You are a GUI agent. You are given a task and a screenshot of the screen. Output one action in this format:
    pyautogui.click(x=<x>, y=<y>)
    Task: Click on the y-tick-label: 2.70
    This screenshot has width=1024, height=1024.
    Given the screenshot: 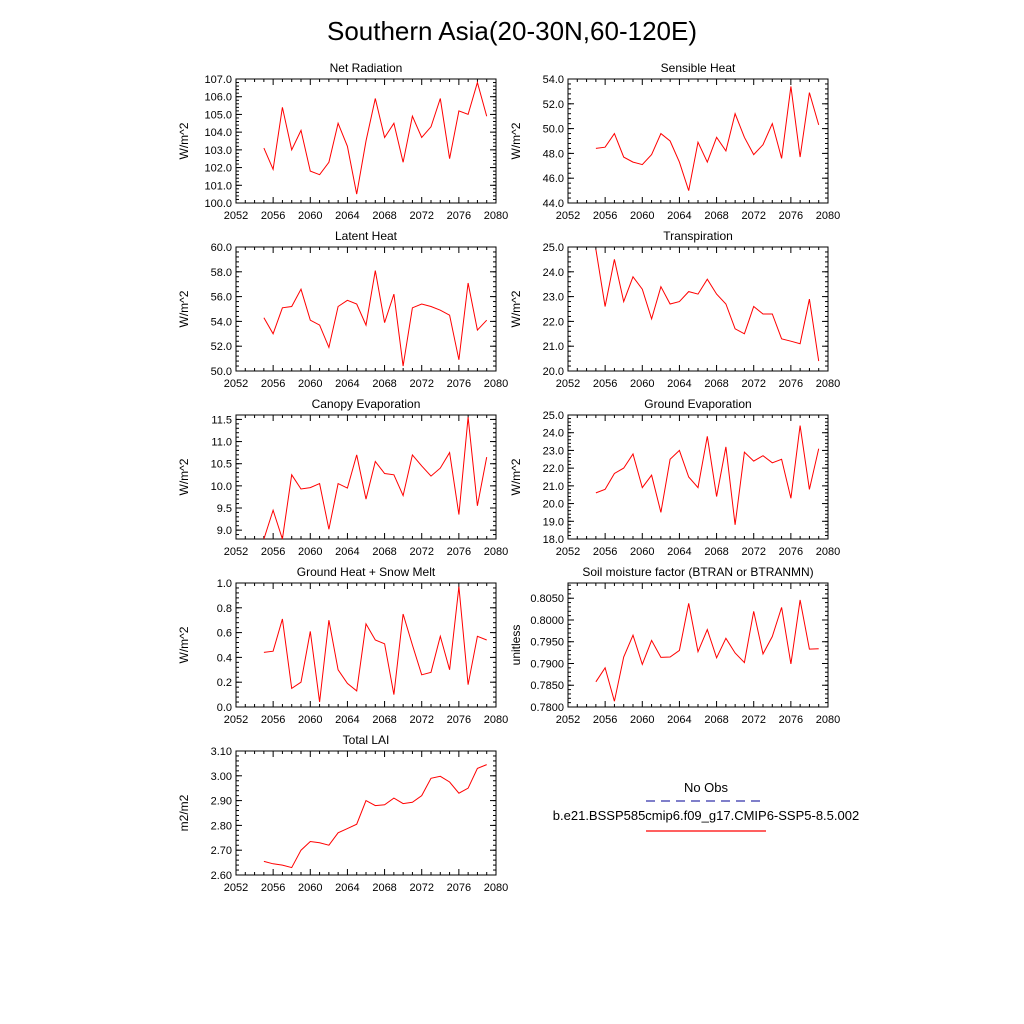 What is the action you would take?
    pyautogui.click(x=221, y=851)
    